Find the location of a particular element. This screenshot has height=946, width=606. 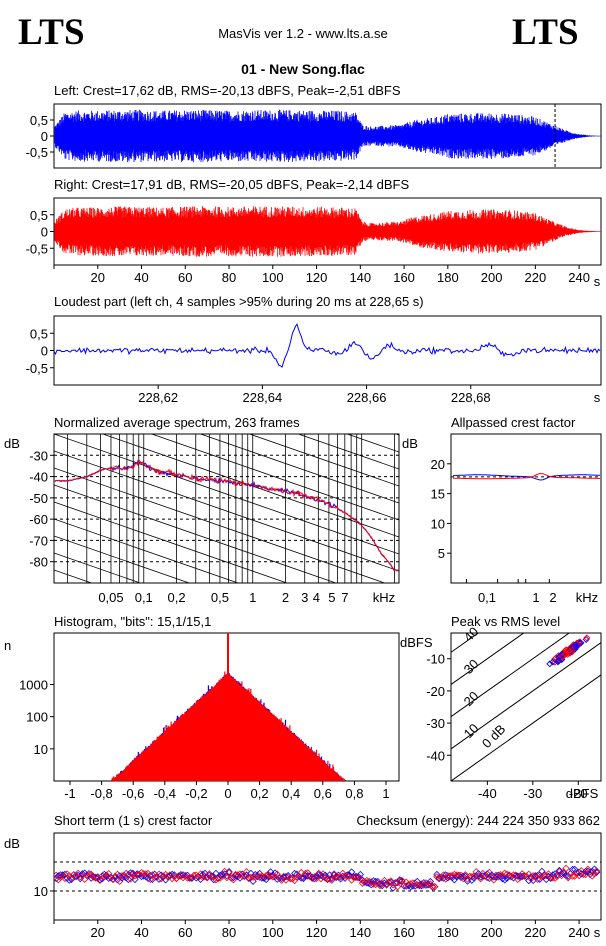

histogram-right-bars is located at coordinates (228, 726).